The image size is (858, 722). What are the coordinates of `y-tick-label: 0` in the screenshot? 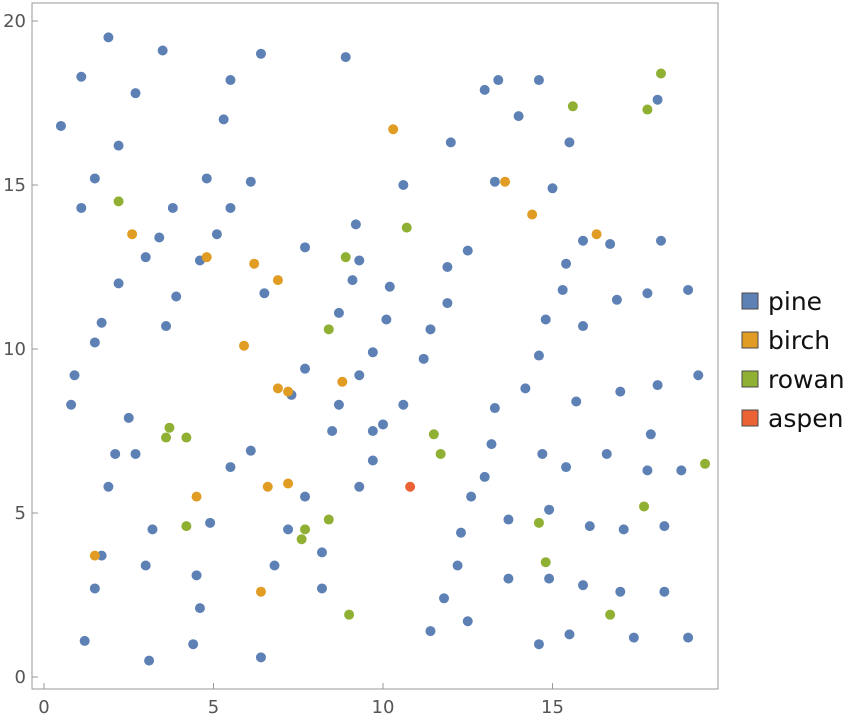 It's located at (20, 677).